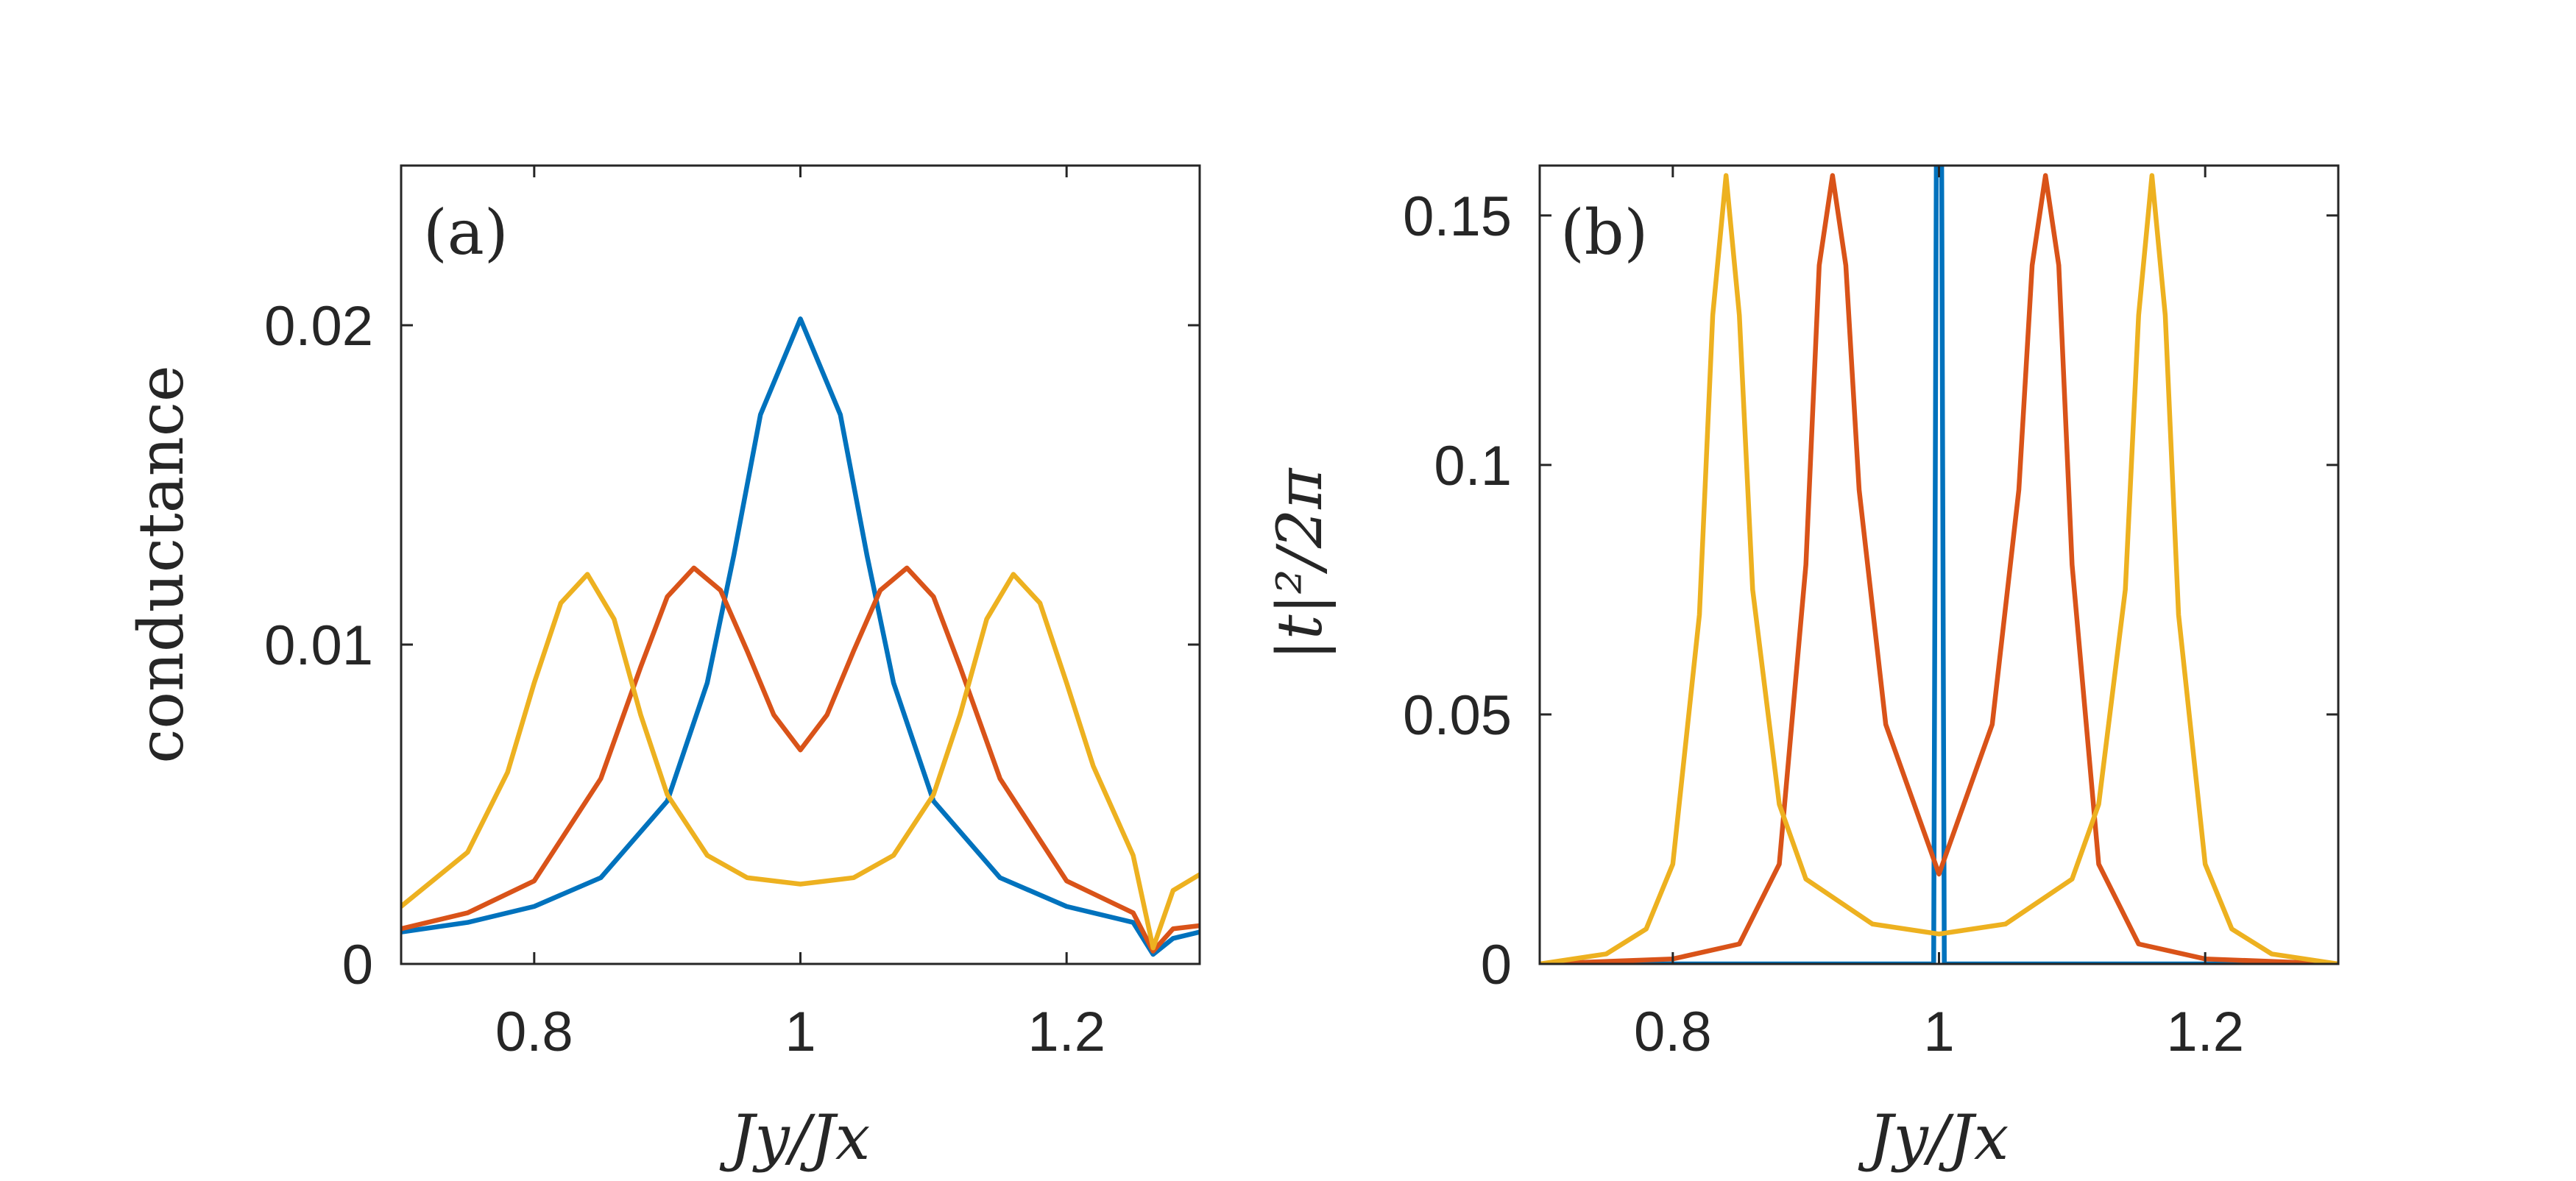 The height and width of the screenshot is (1181, 2576). I want to click on y-tick-label: 0.05, so click(1457, 715).